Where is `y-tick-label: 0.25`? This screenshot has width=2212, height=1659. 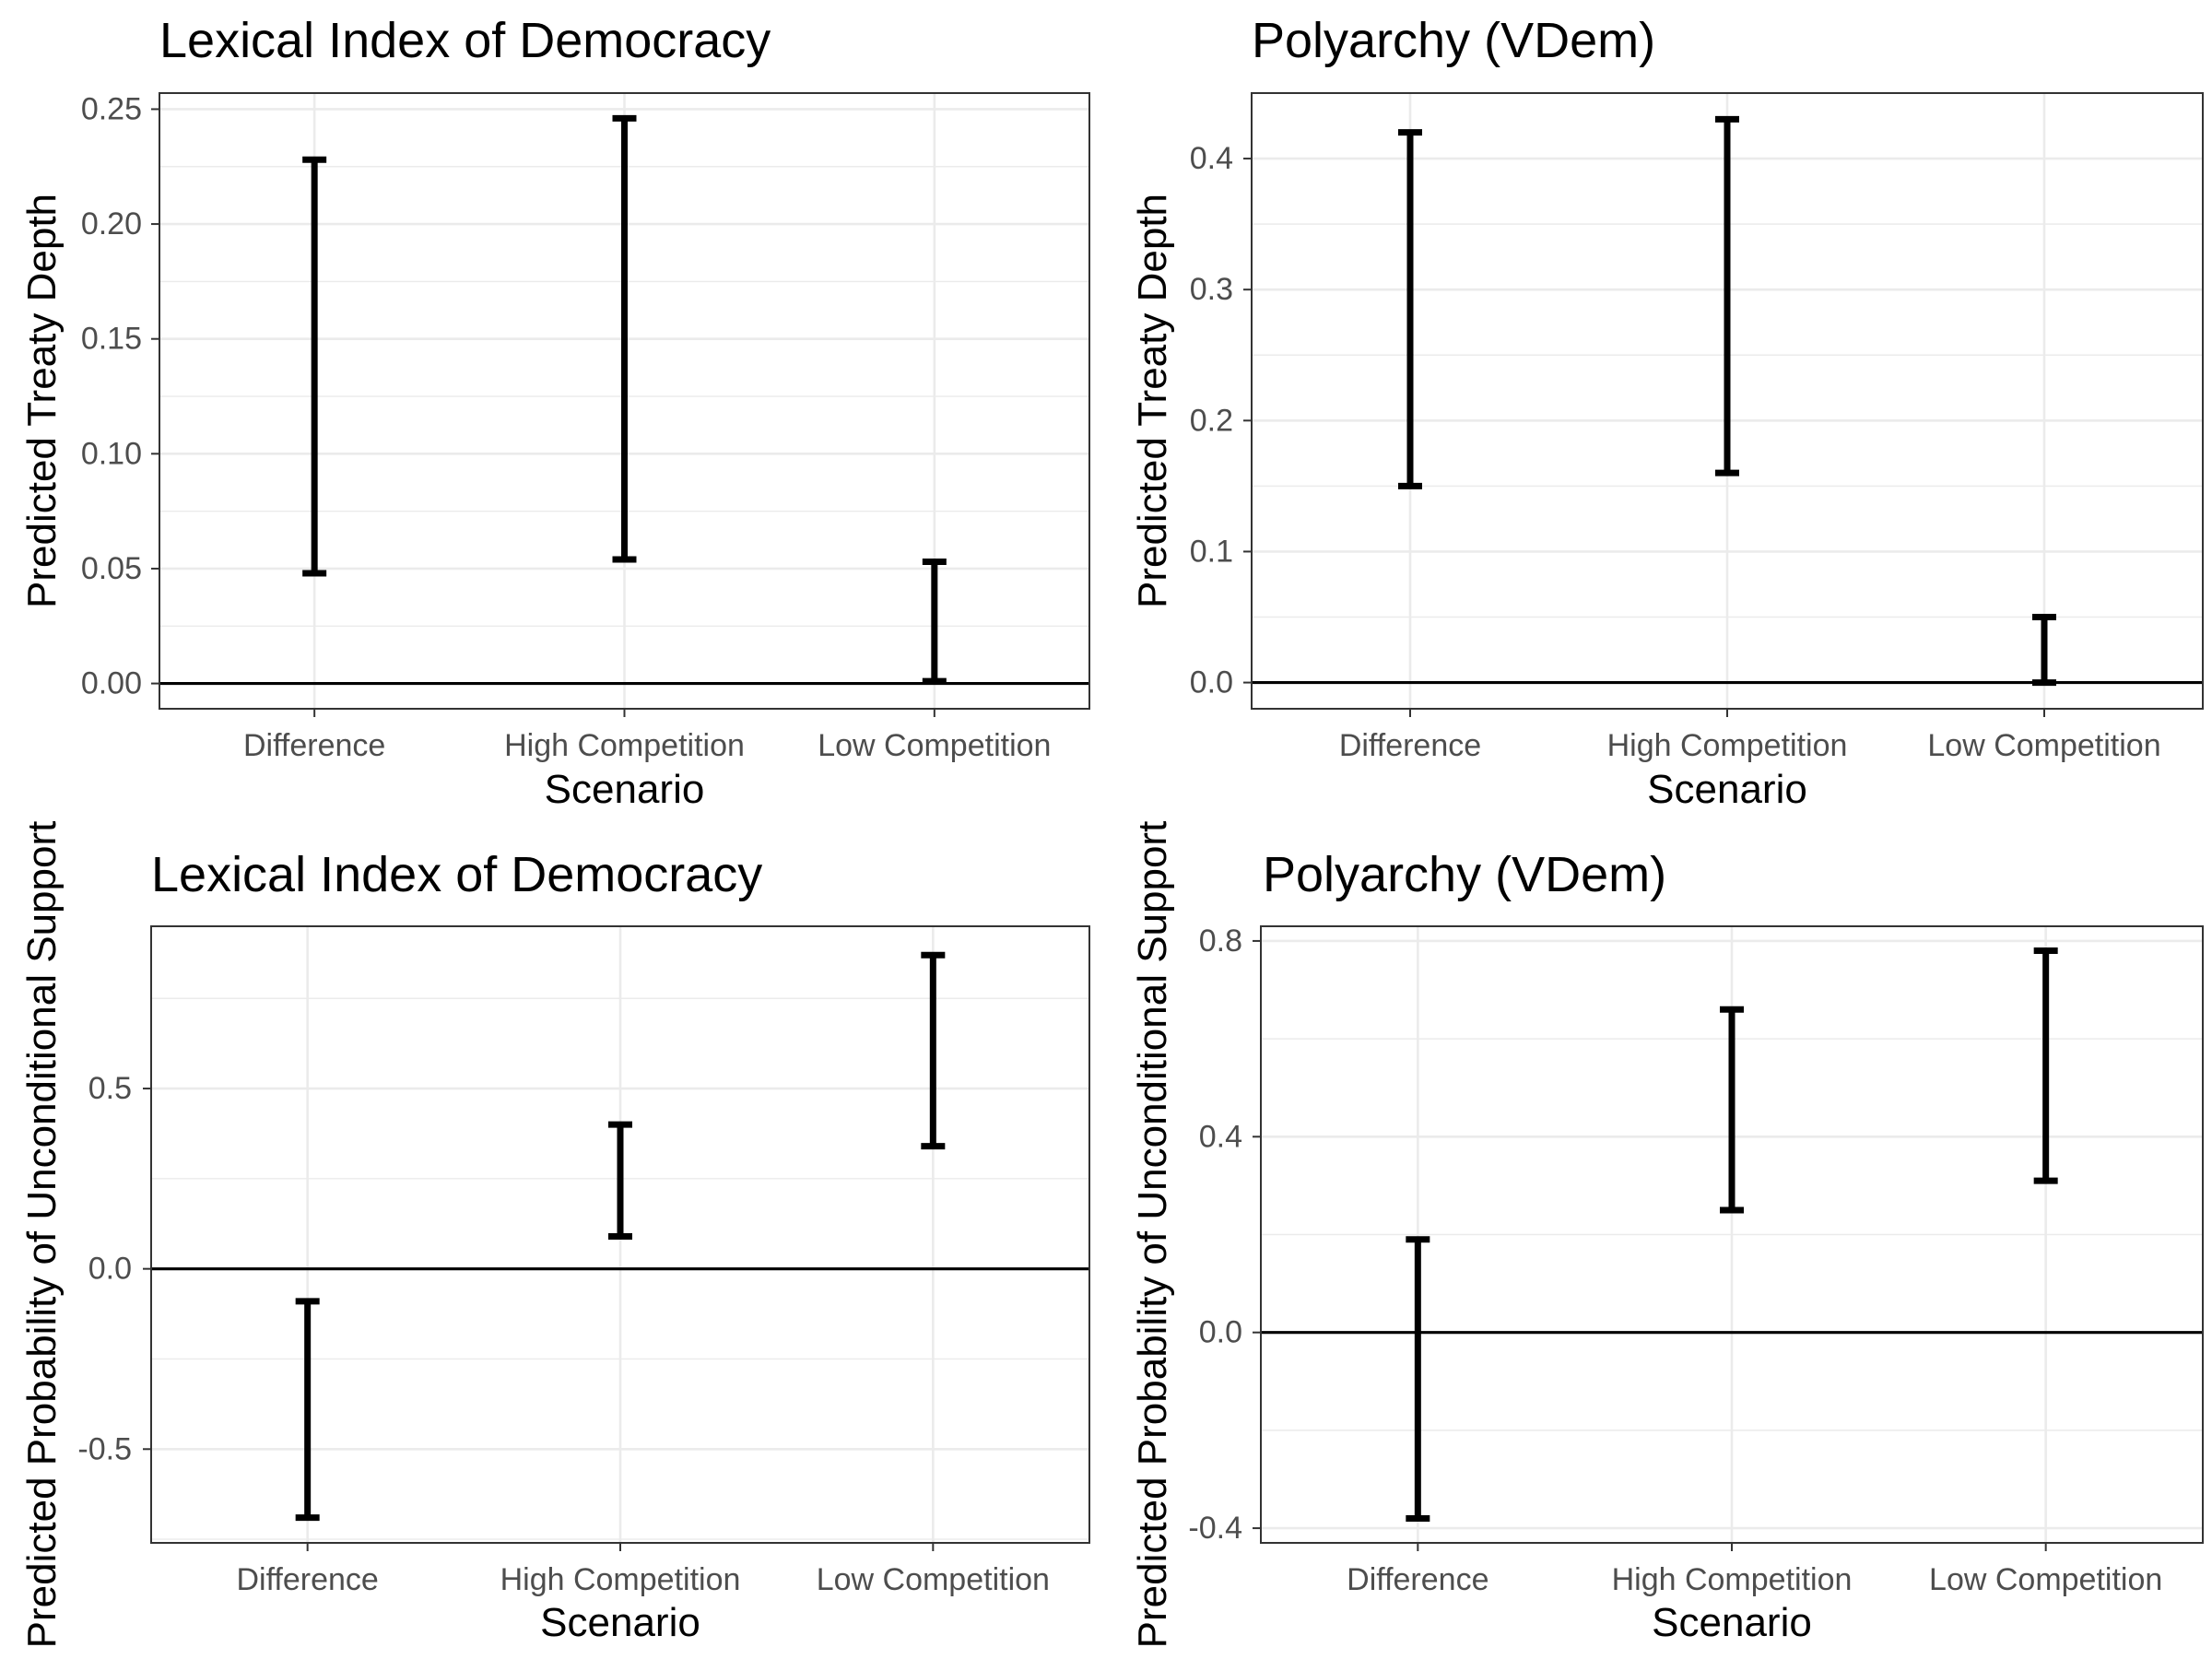 y-tick-label: 0.25 is located at coordinates (111, 108).